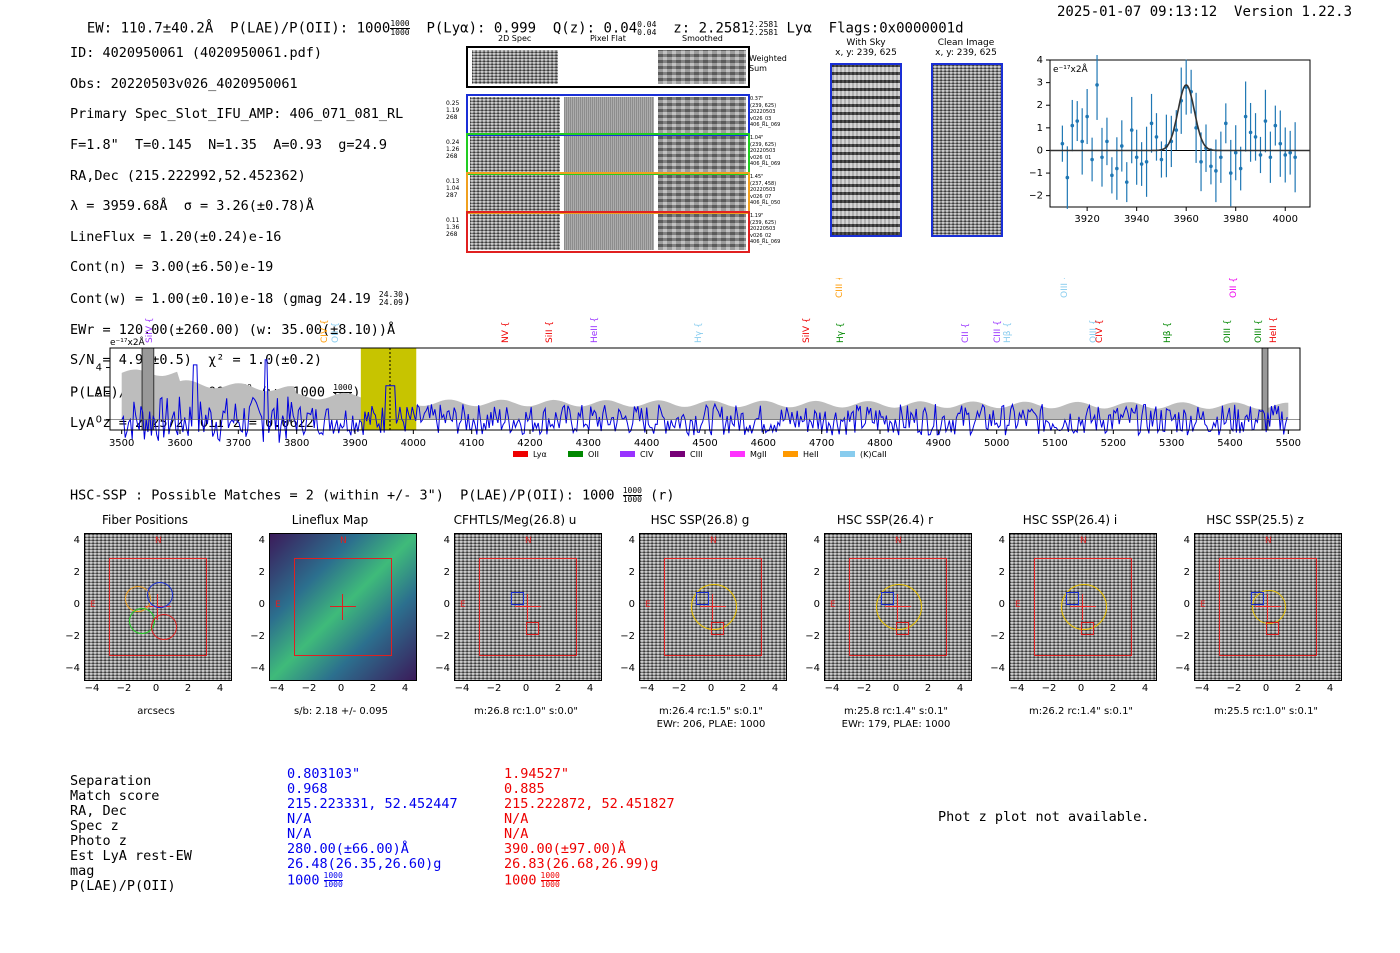  Describe the element at coordinates (172, 267) in the screenshot. I see `contn-line: Cont(n) = 3.00(±6.50)e-19` at that location.